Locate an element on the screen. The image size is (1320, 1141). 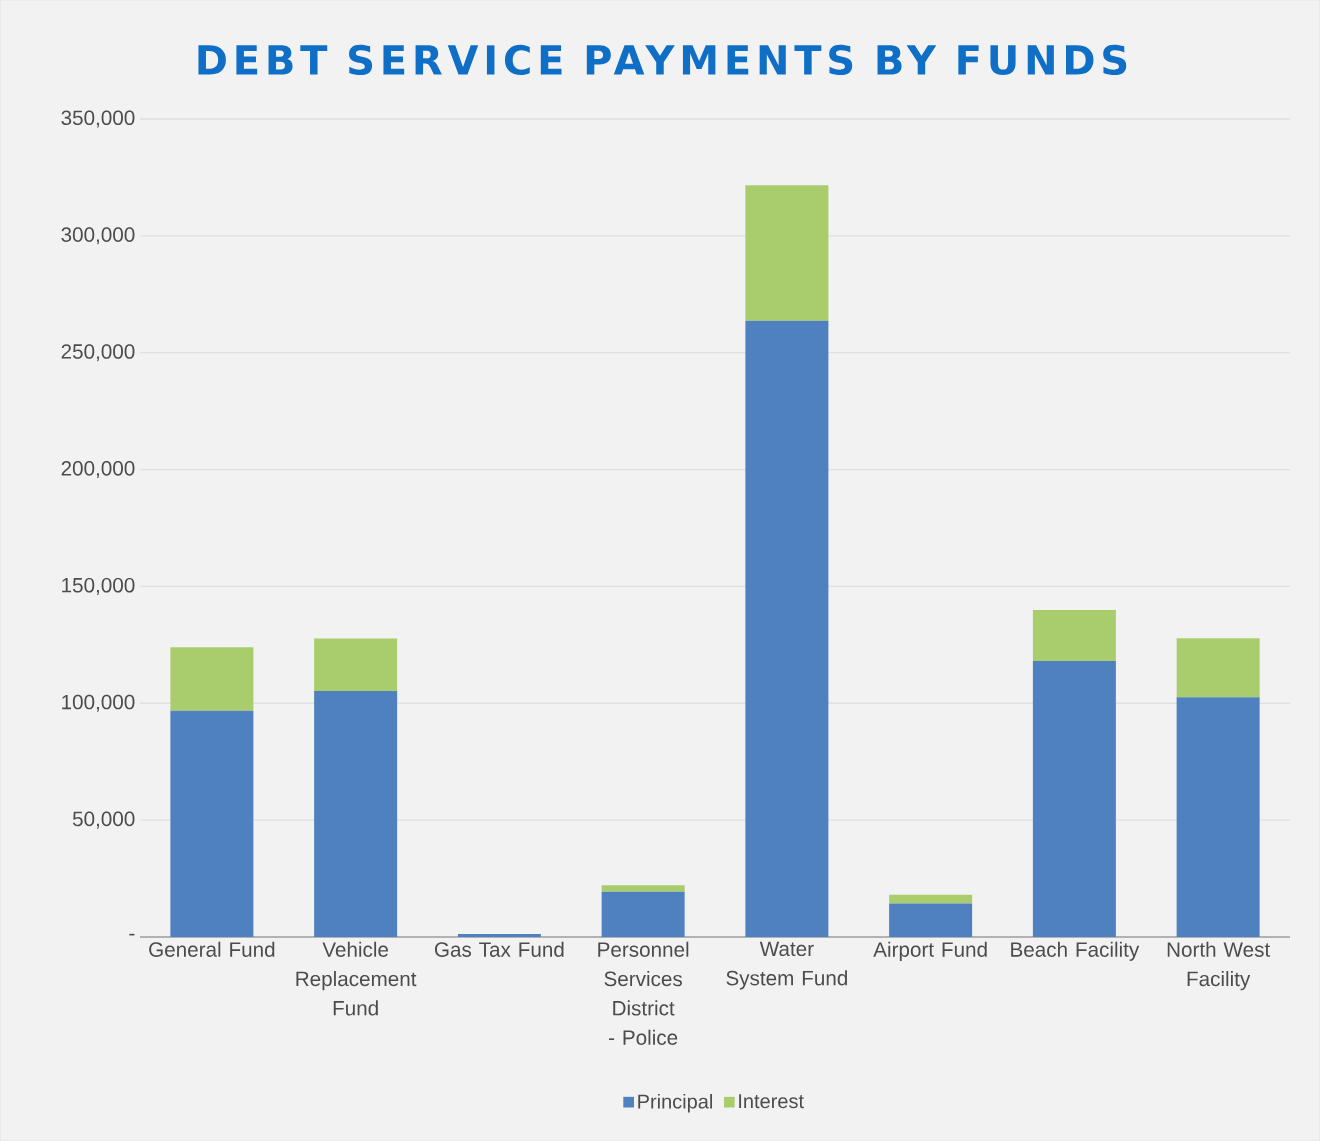
y-tick-label: 200,000 is located at coordinates (98, 470).